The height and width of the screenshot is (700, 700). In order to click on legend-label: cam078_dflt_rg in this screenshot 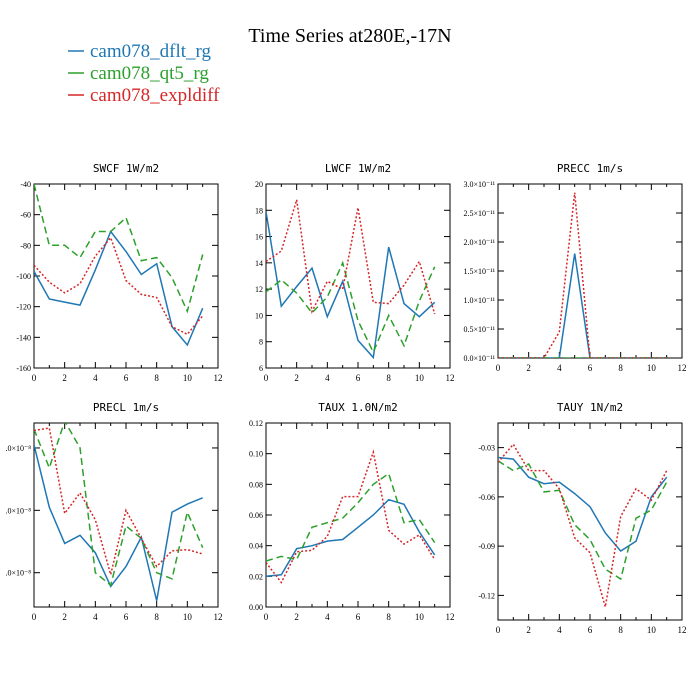, I will do `click(151, 51)`.